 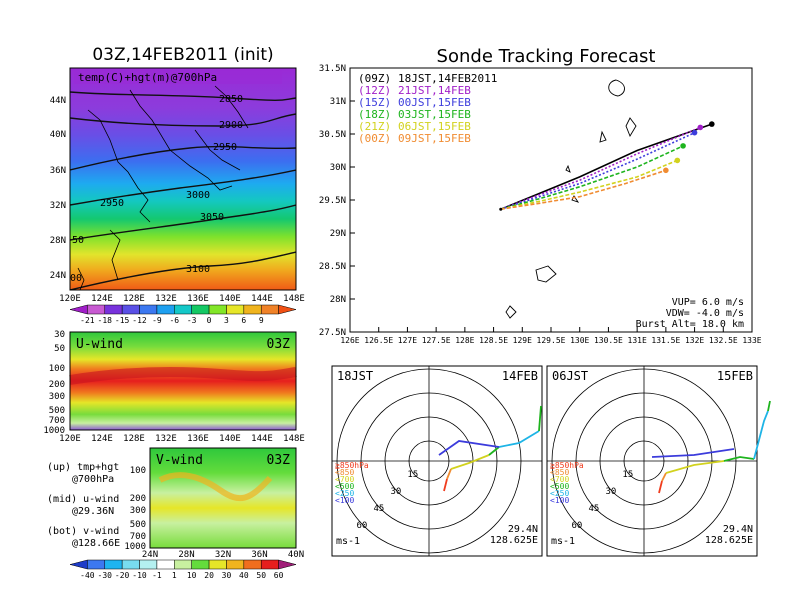 I want to click on hodograph-ring-label: 30, so click(x=610, y=492).